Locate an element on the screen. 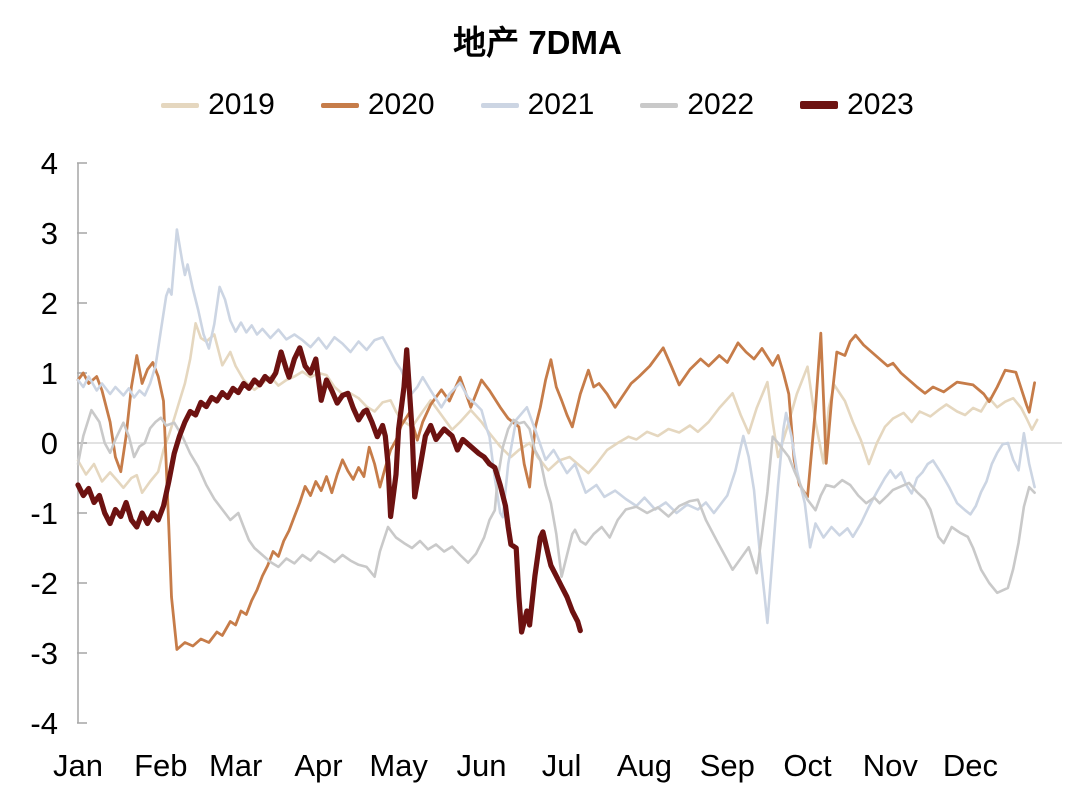 Image resolution: width=1075 pixels, height=802 pixels. legend-item-2021: 2021 is located at coordinates (537, 104).